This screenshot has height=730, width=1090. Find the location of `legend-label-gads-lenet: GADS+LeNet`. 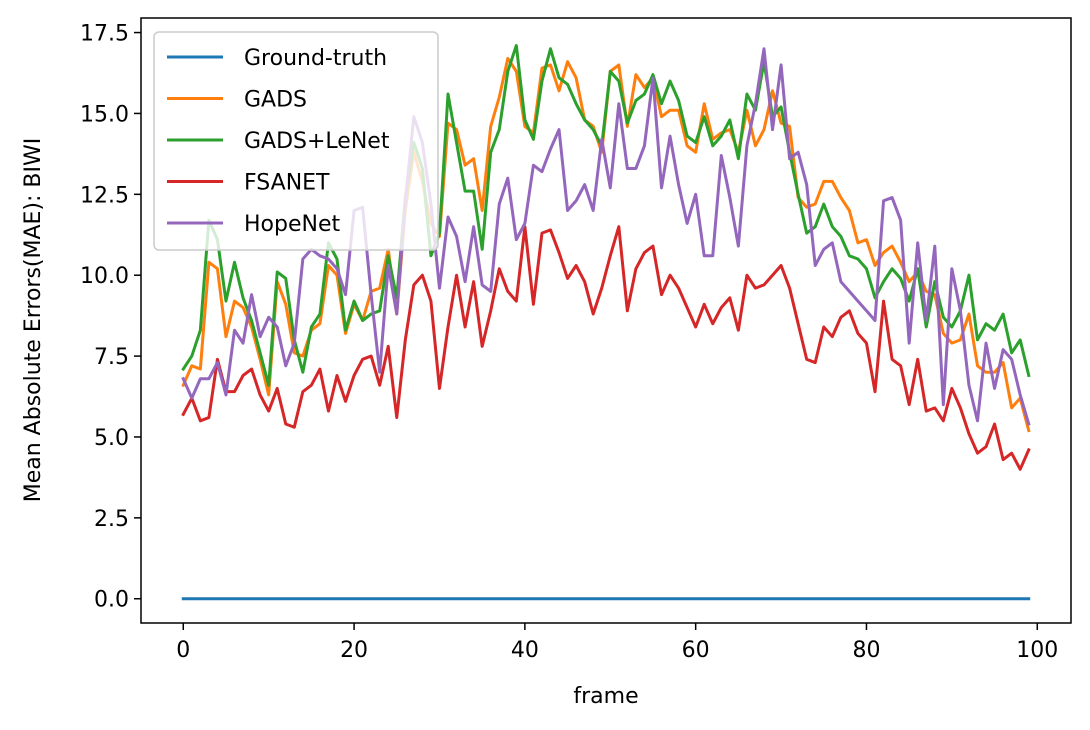

legend-label-gads-lenet: GADS+LeNet is located at coordinates (317, 141).